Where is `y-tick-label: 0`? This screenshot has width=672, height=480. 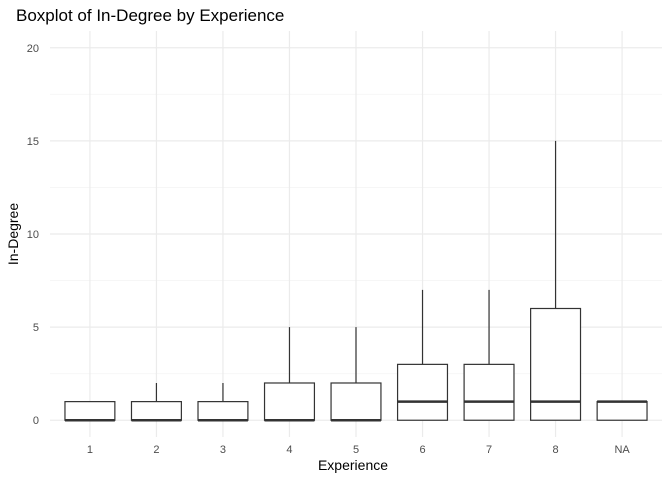
y-tick-label: 0 is located at coordinates (36, 421).